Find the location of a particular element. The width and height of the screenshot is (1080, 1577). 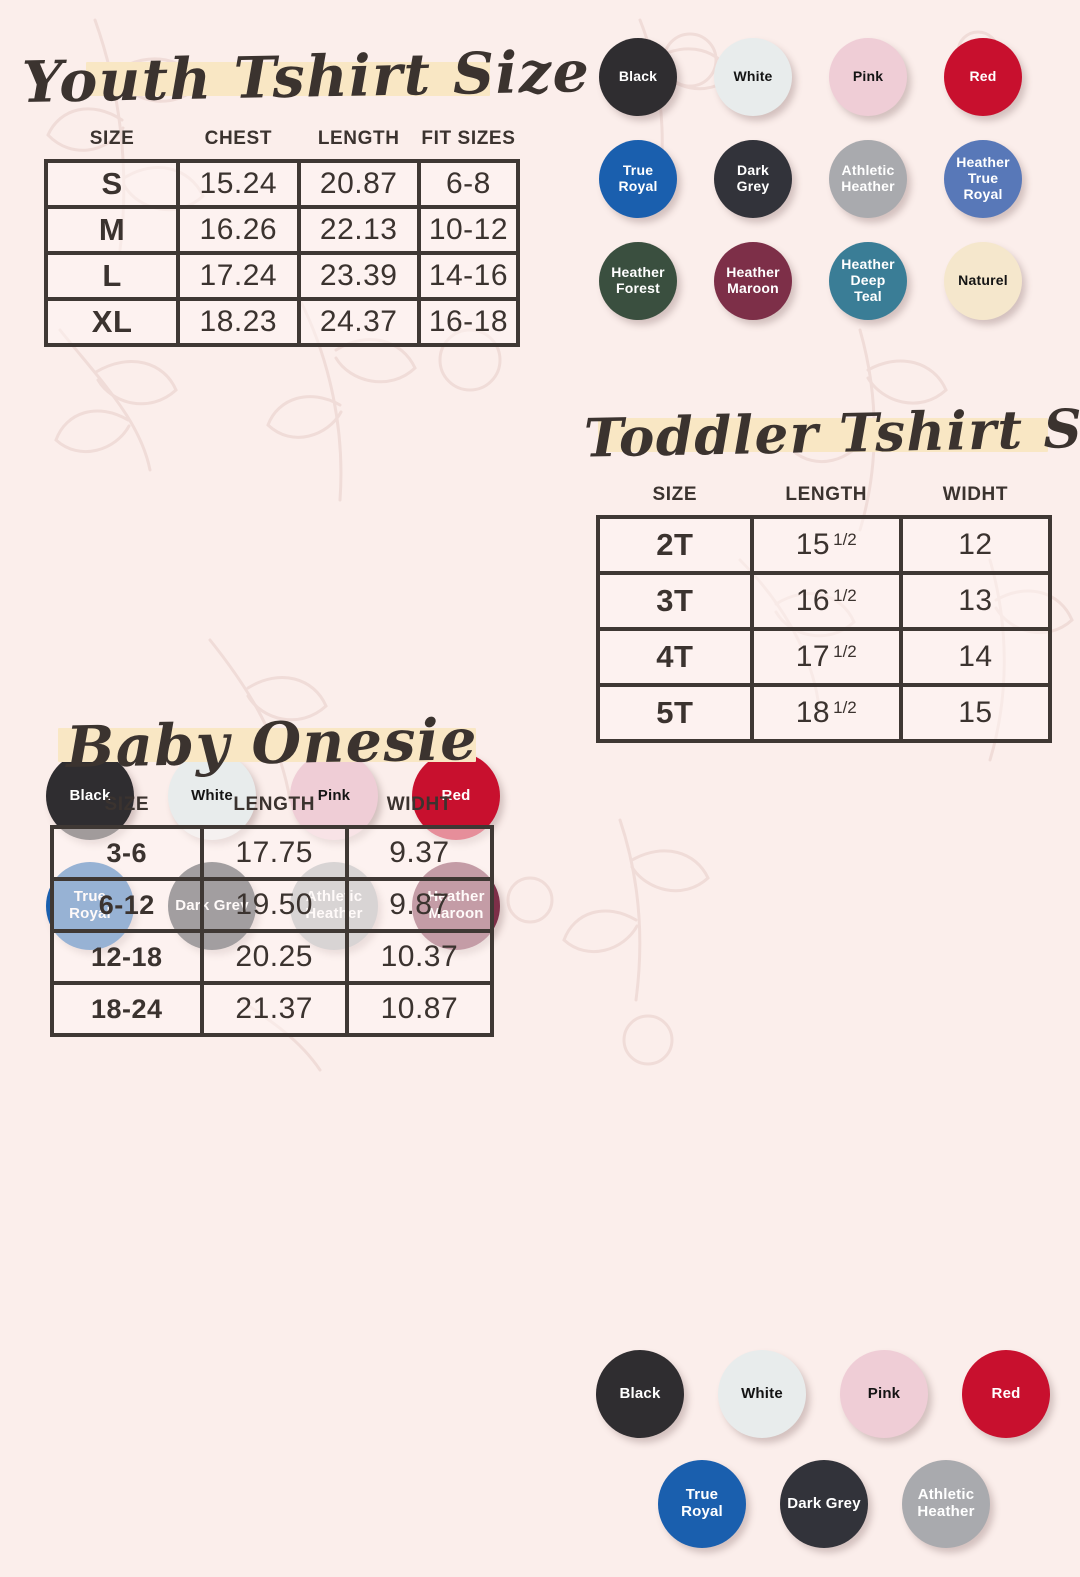

color-swatch-label: Heather Maroon is located at coordinates (753, 280).